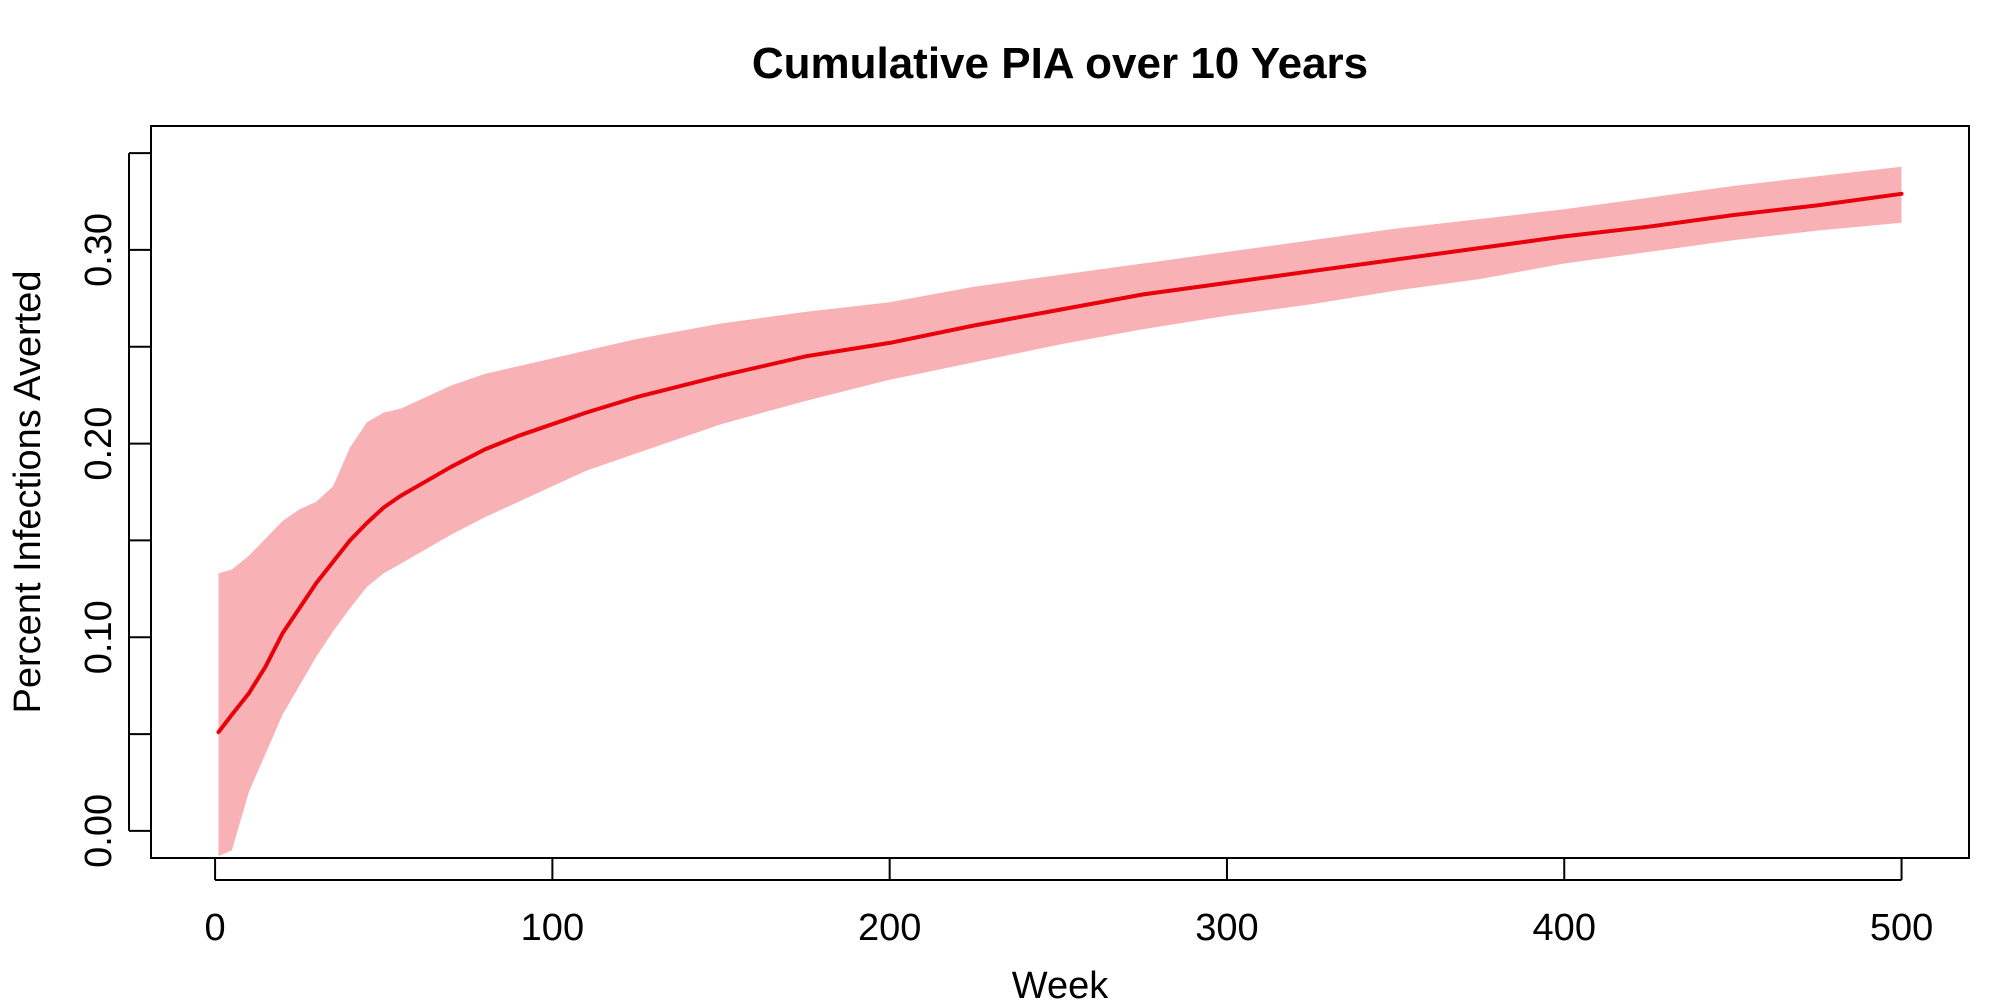 Image resolution: width=2000 pixels, height=1000 pixels. I want to click on x-tick-label: 400, so click(1564, 928).